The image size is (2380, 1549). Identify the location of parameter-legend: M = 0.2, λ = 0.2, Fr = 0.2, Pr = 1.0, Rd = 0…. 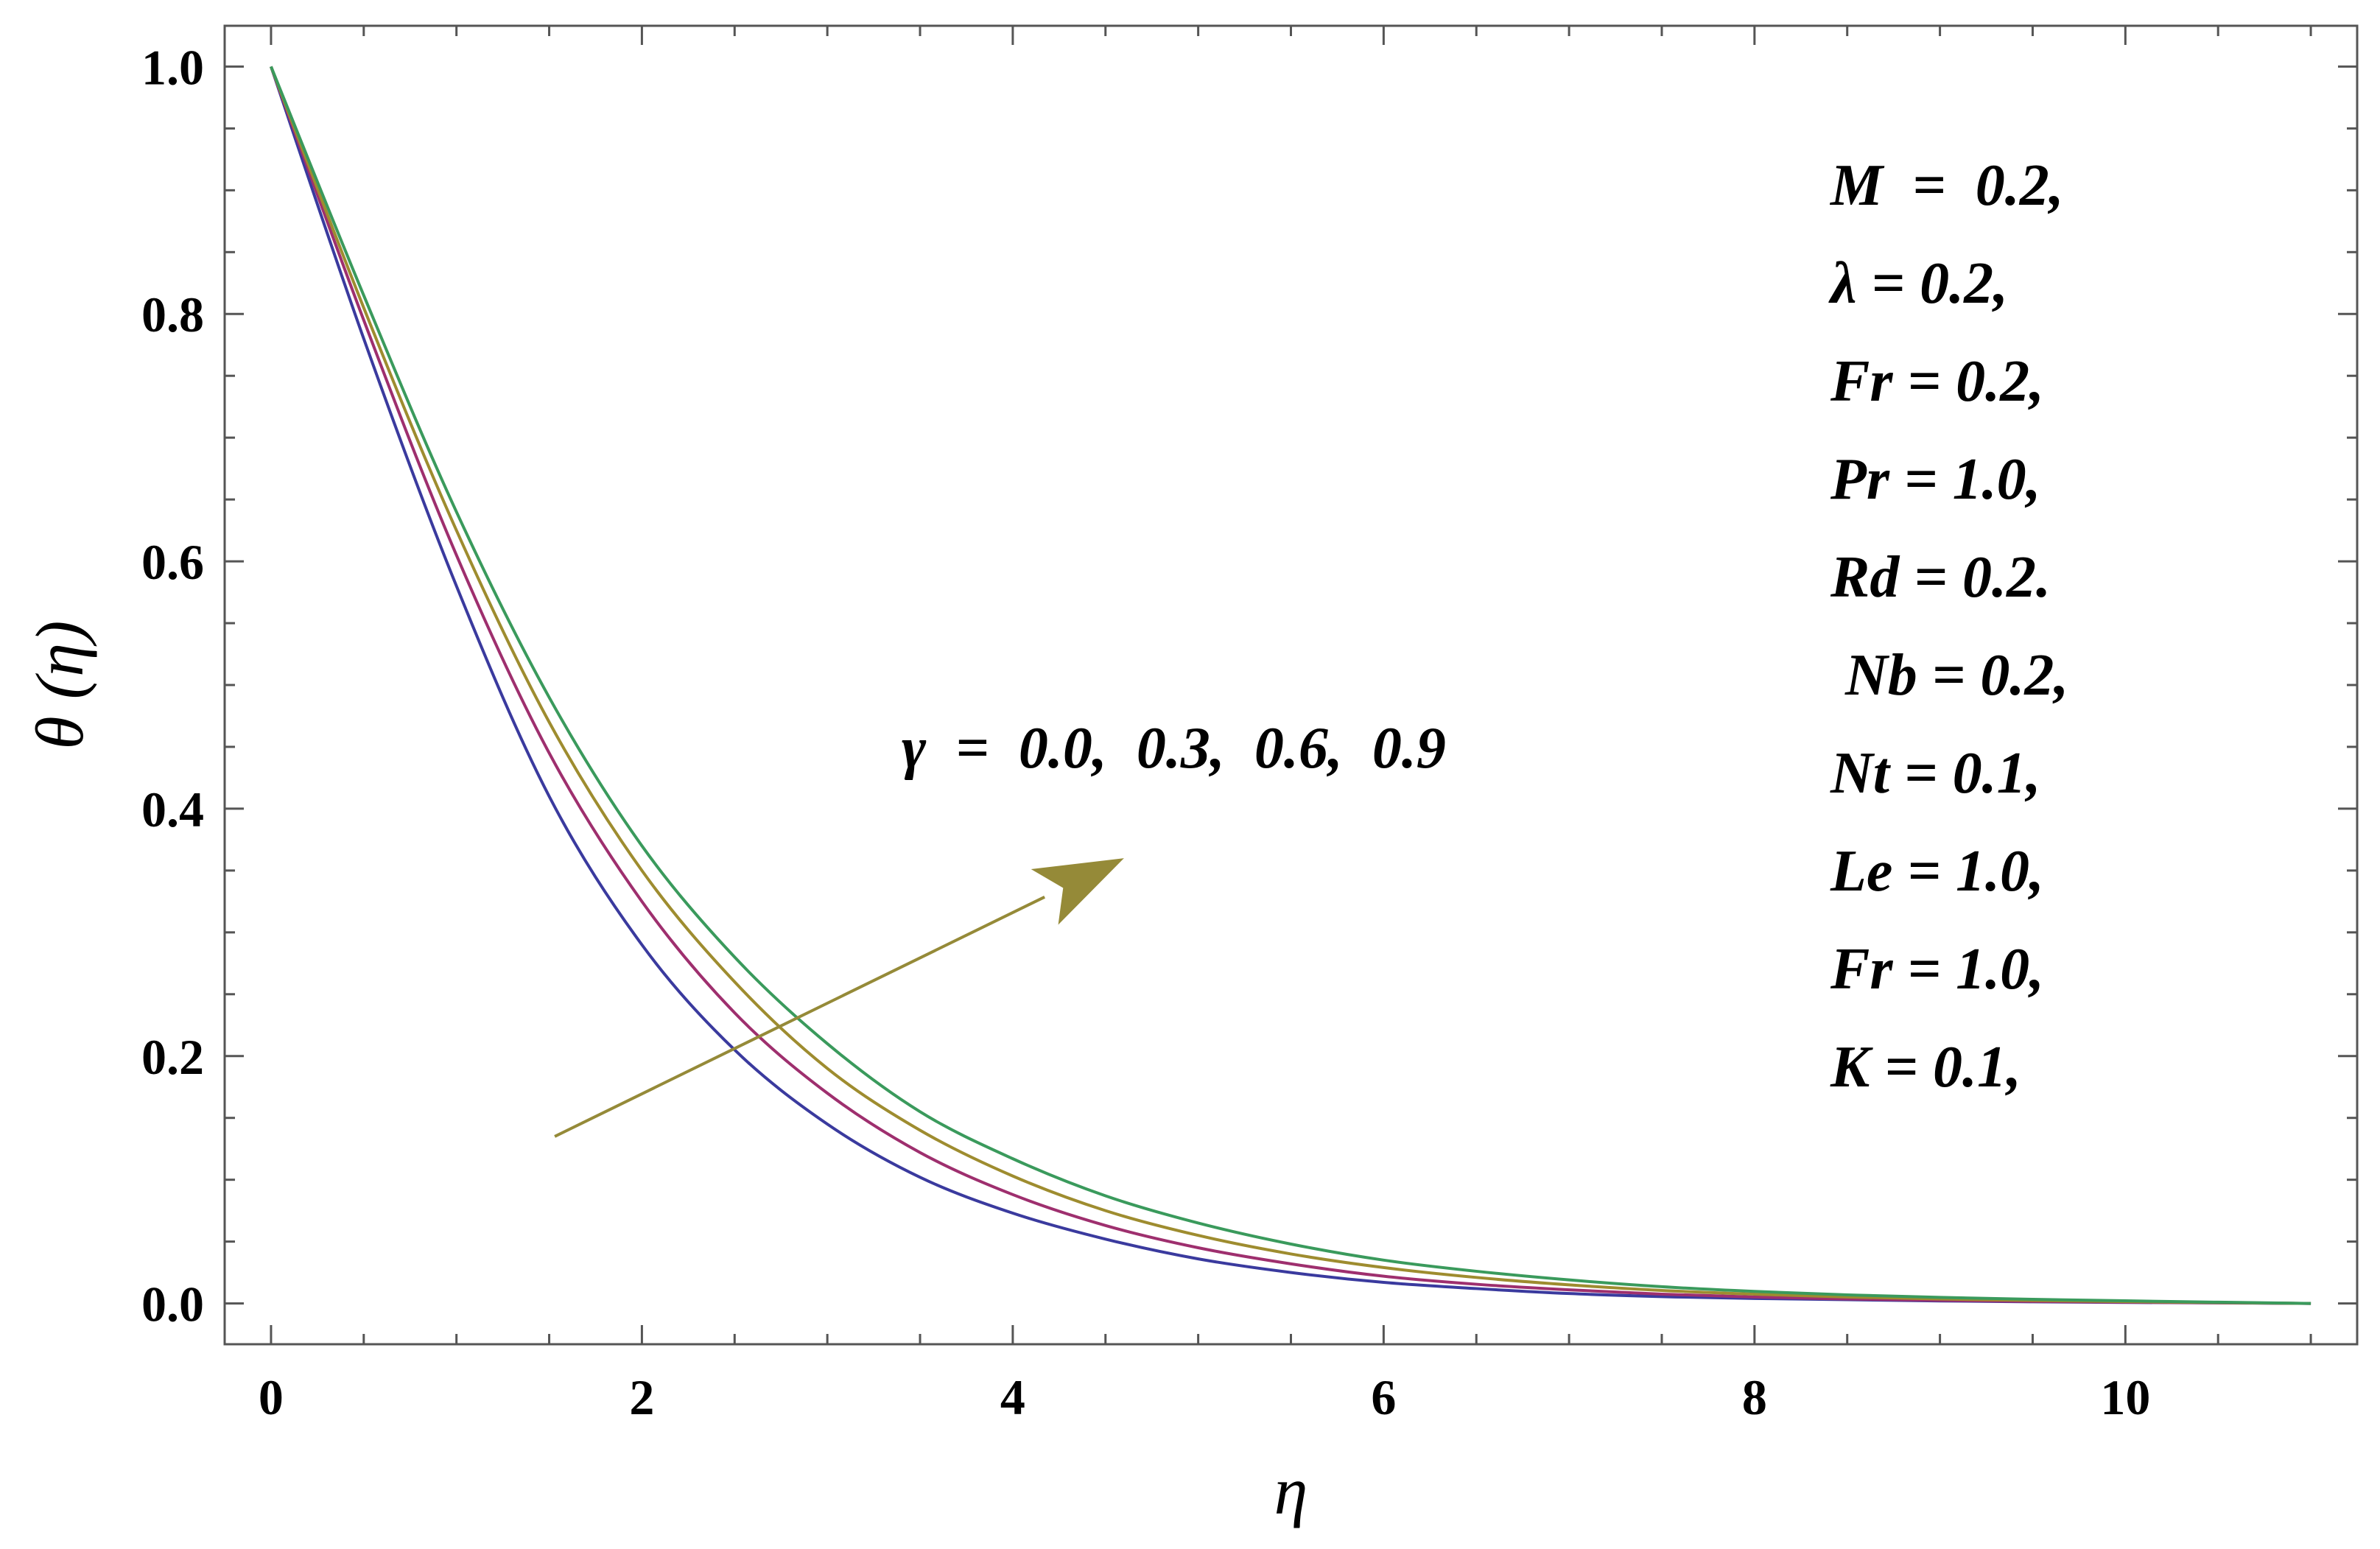
(1948, 627).